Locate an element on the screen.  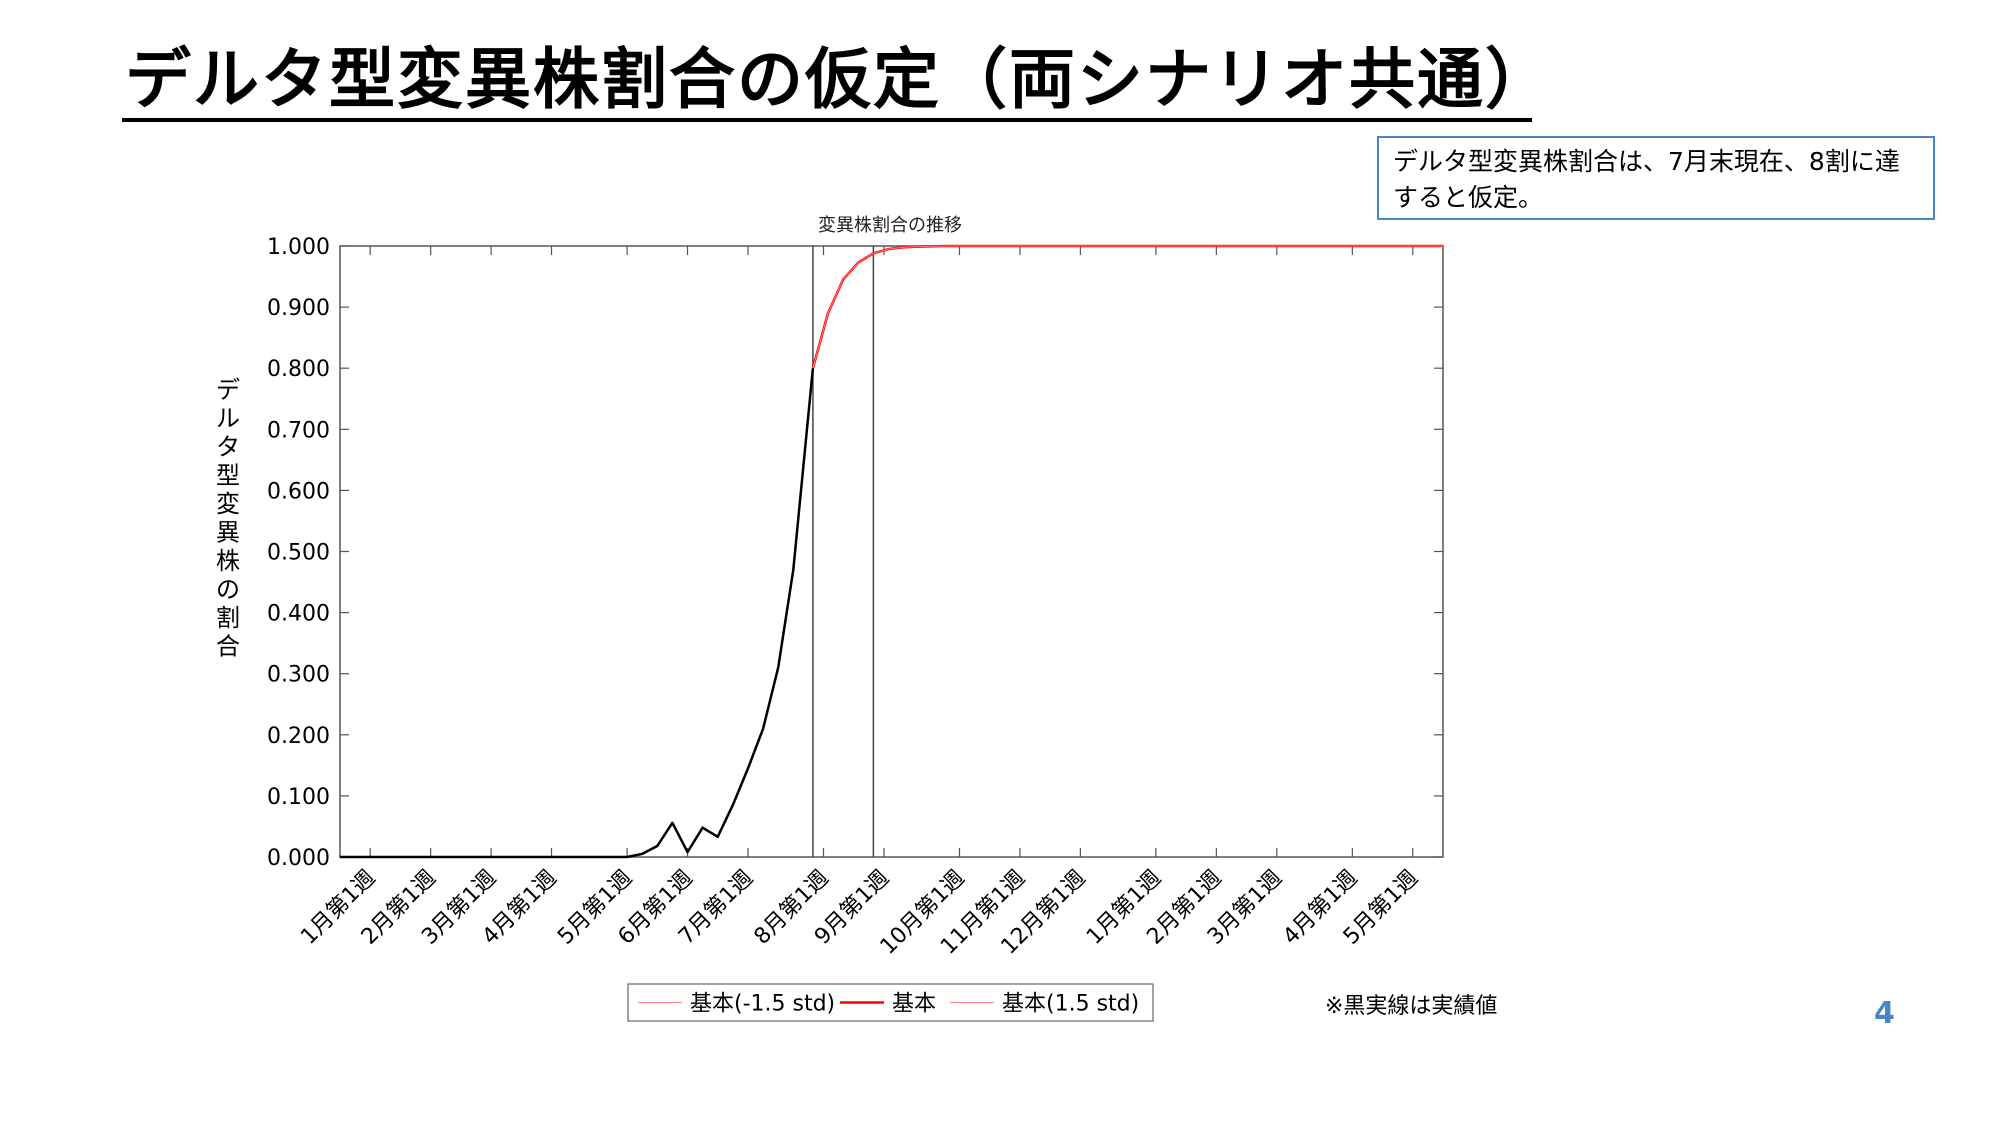
y-tick-label: 1.000 is located at coordinates (298, 247).